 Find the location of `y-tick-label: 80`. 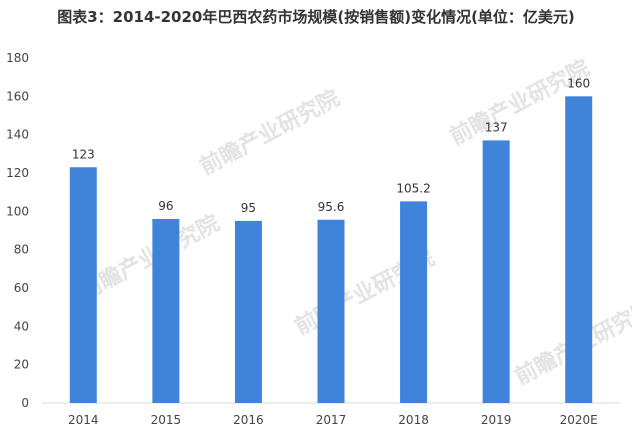

y-tick-label: 80 is located at coordinates (21, 250).